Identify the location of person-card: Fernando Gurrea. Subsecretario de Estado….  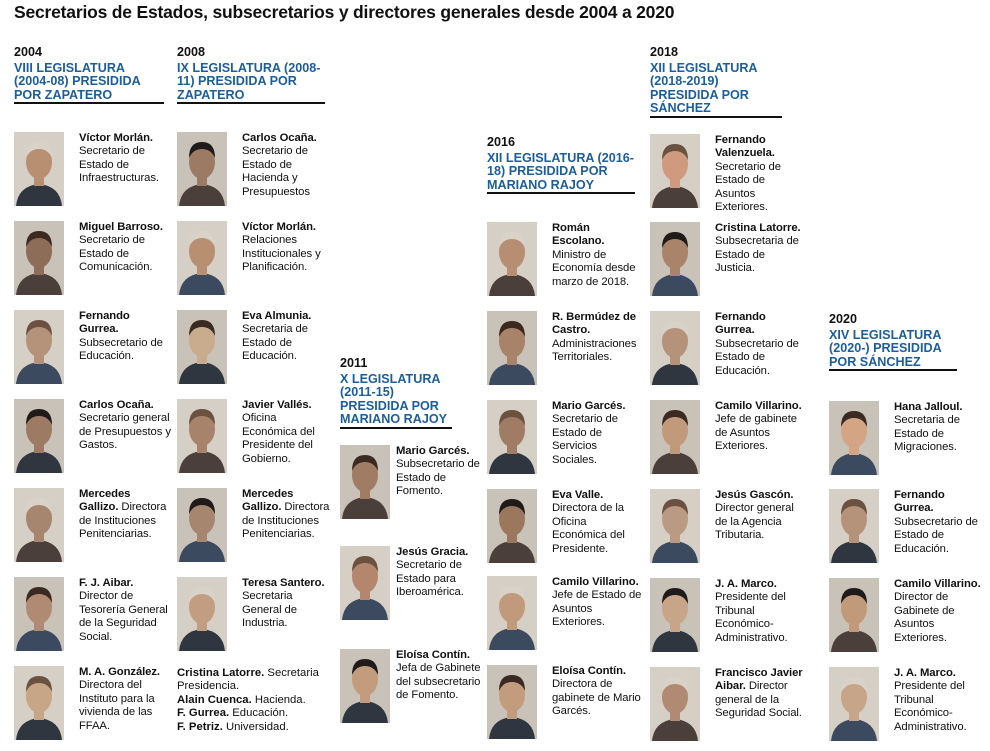
(909, 531).